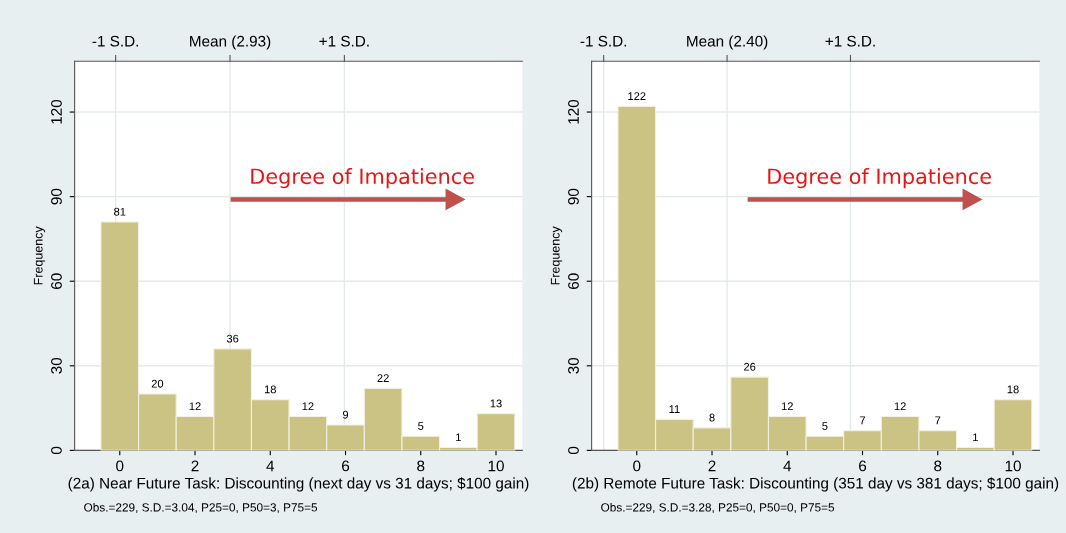 The height and width of the screenshot is (533, 1066). I want to click on data-label: 81, so click(120, 211).